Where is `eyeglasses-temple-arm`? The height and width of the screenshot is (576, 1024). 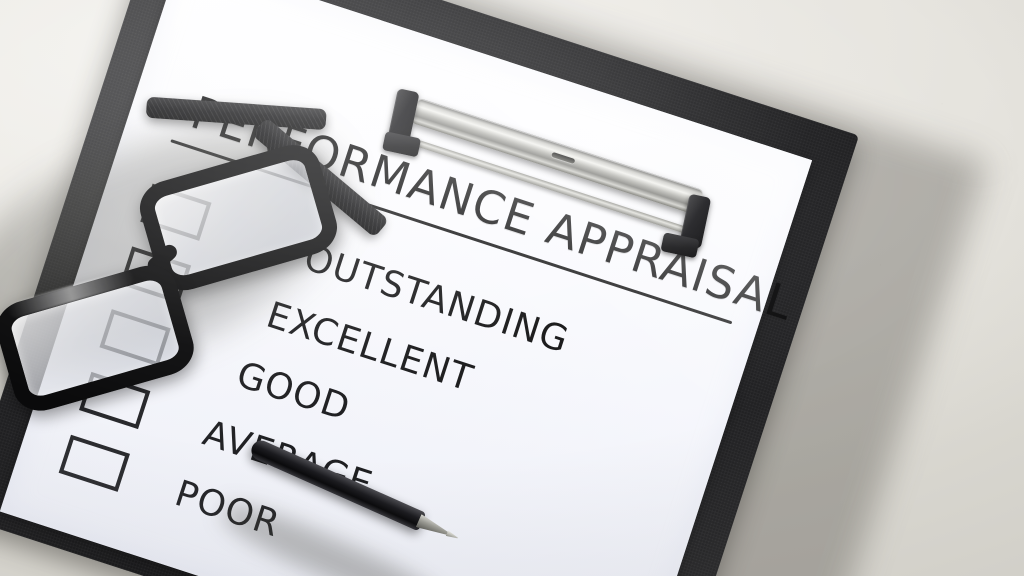
eyeglasses-temple-arm is located at coordinates (236, 113).